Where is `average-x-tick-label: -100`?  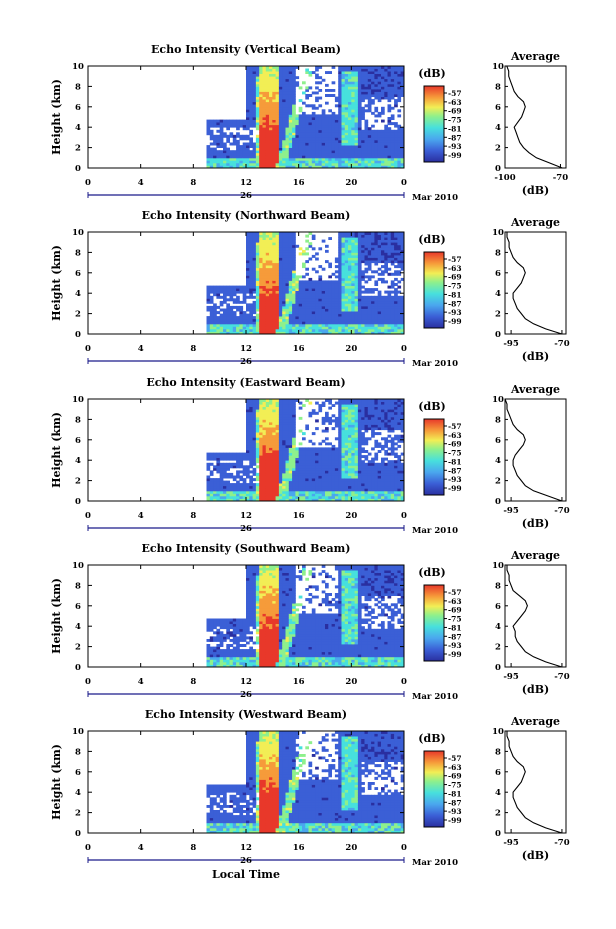 average-x-tick-label: -100 is located at coordinates (504, 178).